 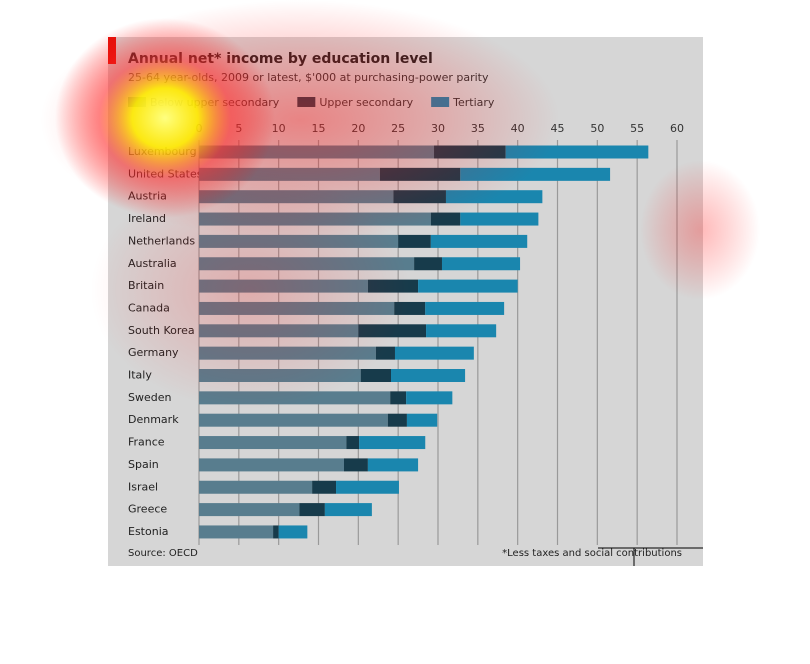 I want to click on y-tick-label: Germany, so click(x=153, y=352).